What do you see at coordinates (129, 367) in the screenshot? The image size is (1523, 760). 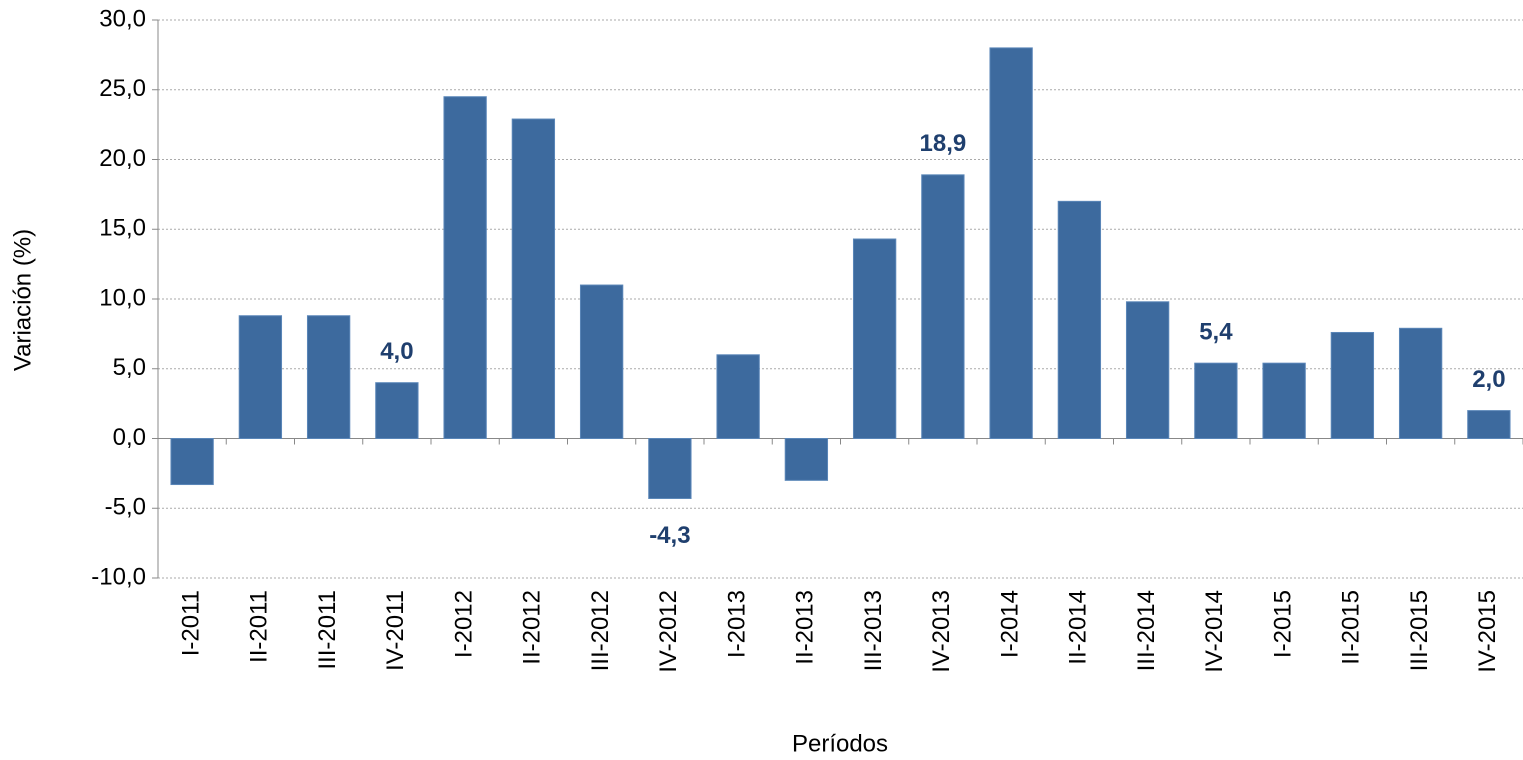 I see `y-tick-label: 5,0` at bounding box center [129, 367].